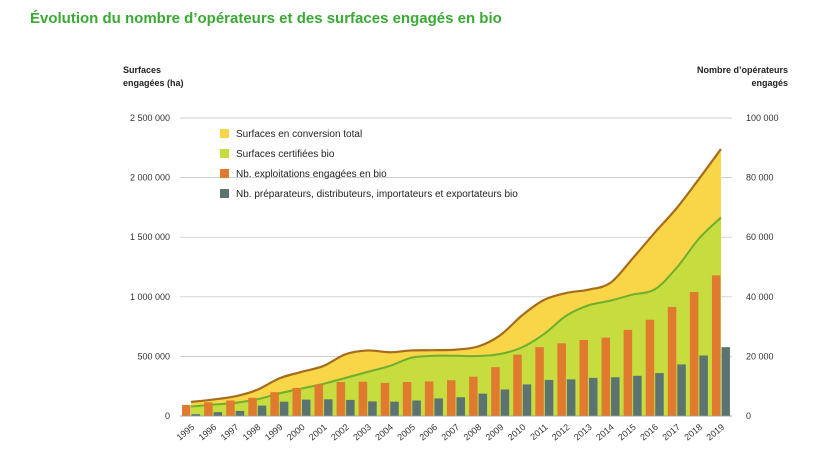  What do you see at coordinates (142, 70) in the screenshot?
I see `left-axis-title-line-1: Surfaces` at bounding box center [142, 70].